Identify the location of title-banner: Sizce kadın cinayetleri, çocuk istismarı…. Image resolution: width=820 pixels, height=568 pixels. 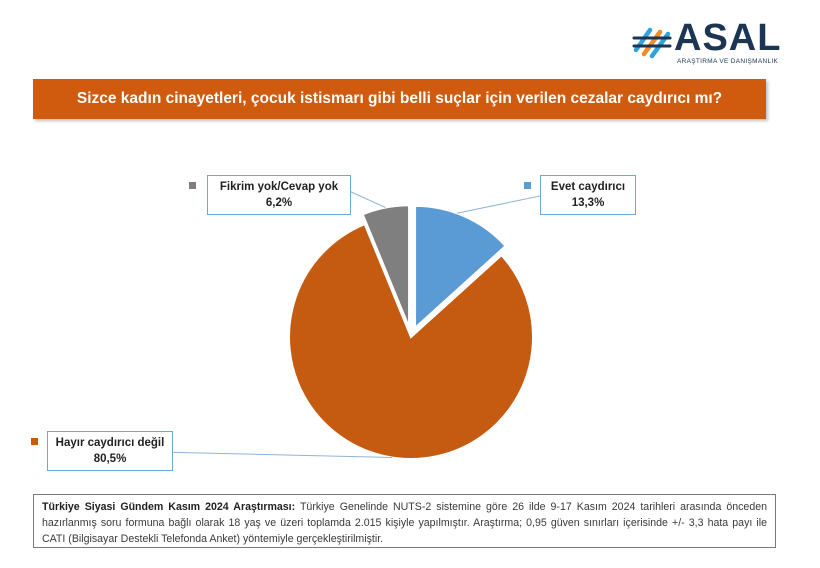
(399, 99).